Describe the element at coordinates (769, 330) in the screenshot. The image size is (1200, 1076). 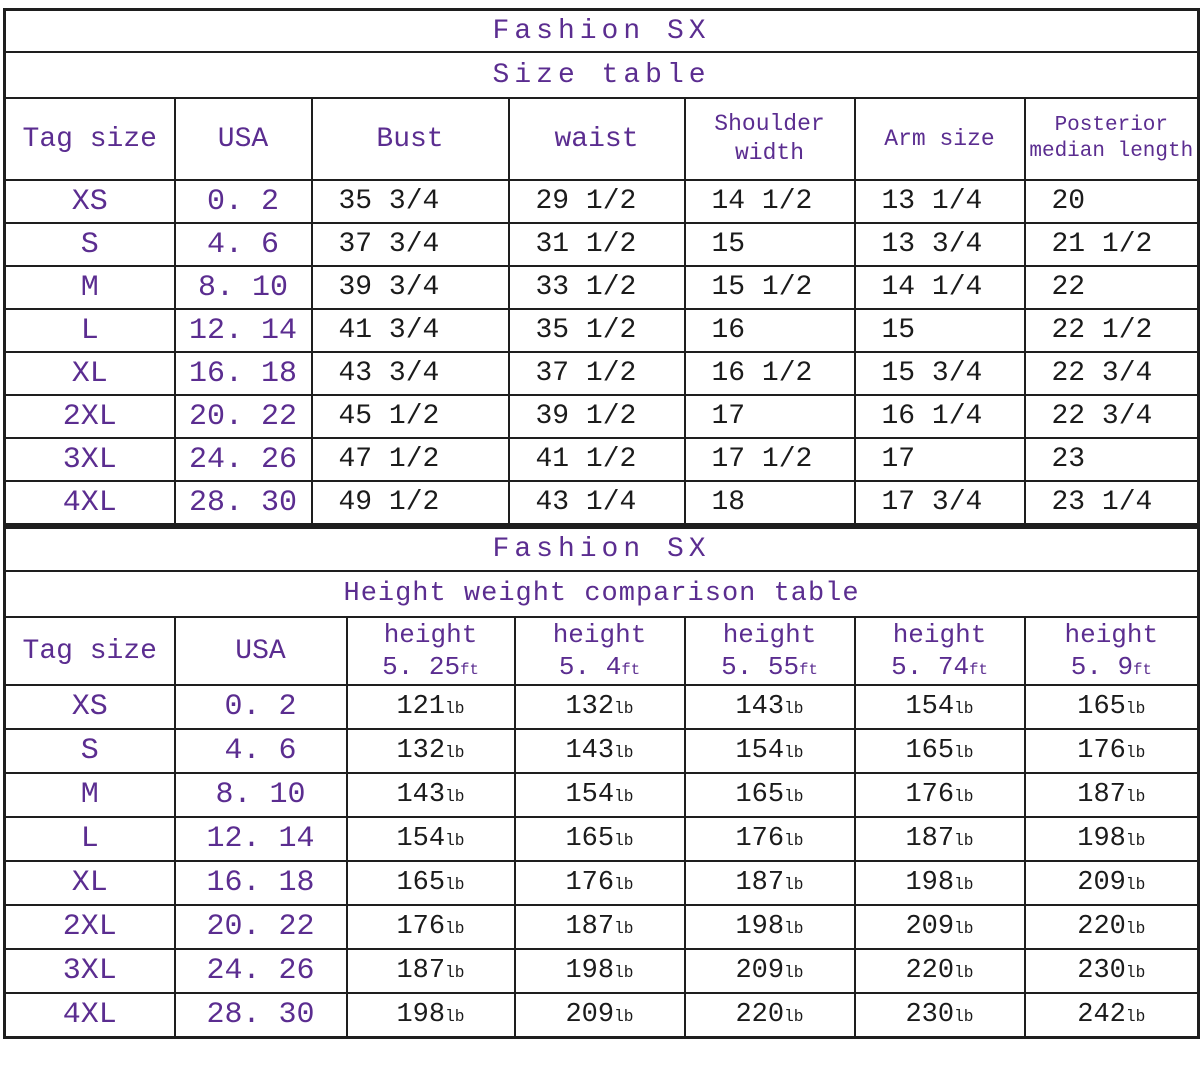
I see `measurement-cell: 16` at that location.